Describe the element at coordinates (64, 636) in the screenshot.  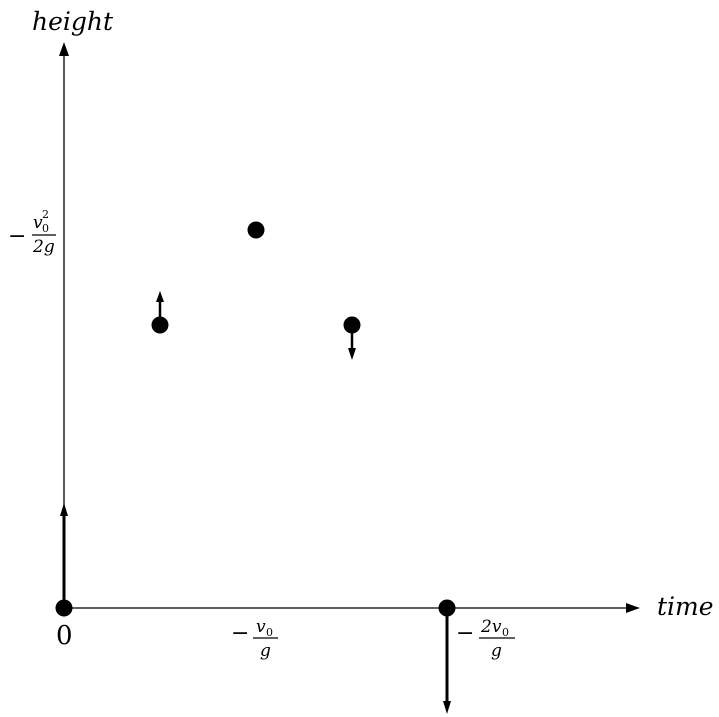
I see `origin-label: 0` at that location.